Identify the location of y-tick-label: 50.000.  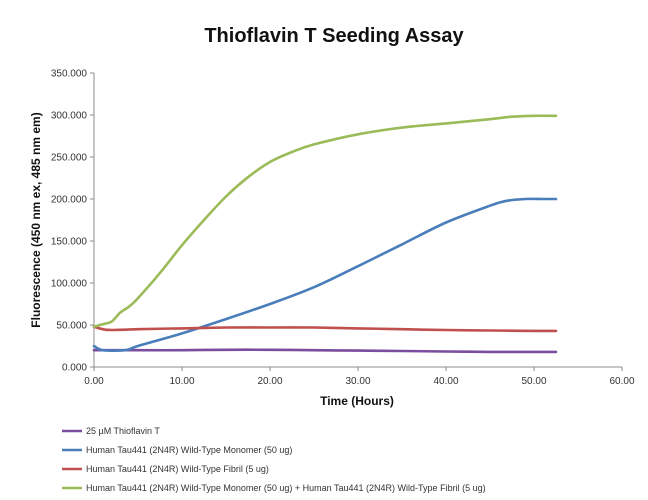
(71, 326).